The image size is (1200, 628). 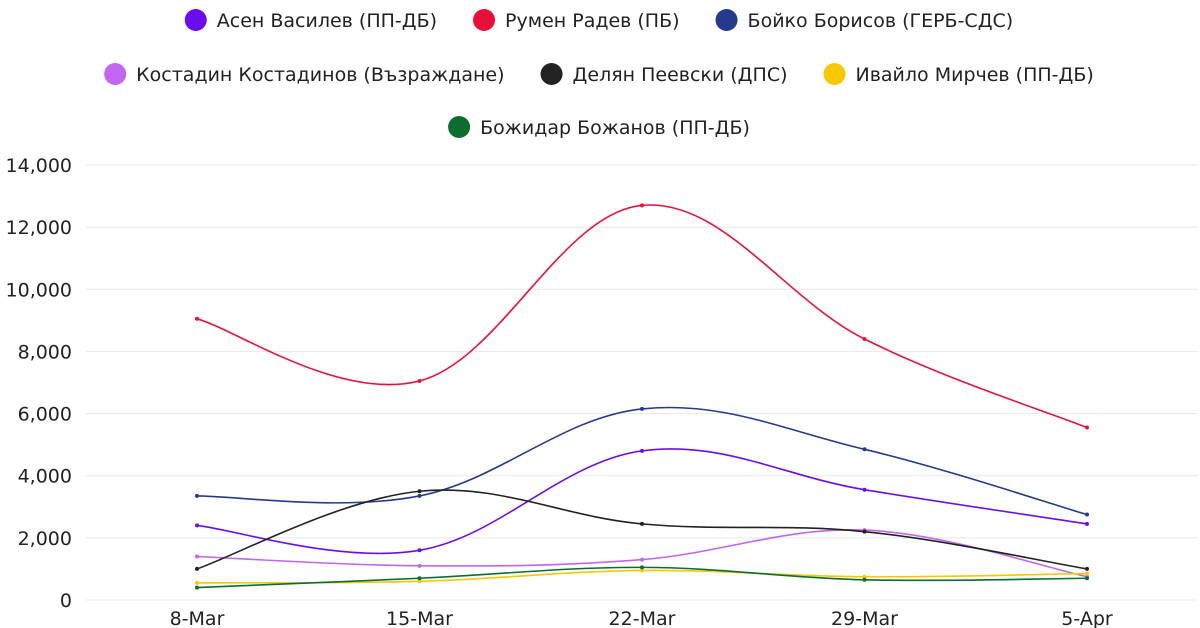 I want to click on legend-item: Божидар Божанов (ПП-ДБ), so click(x=599, y=127).